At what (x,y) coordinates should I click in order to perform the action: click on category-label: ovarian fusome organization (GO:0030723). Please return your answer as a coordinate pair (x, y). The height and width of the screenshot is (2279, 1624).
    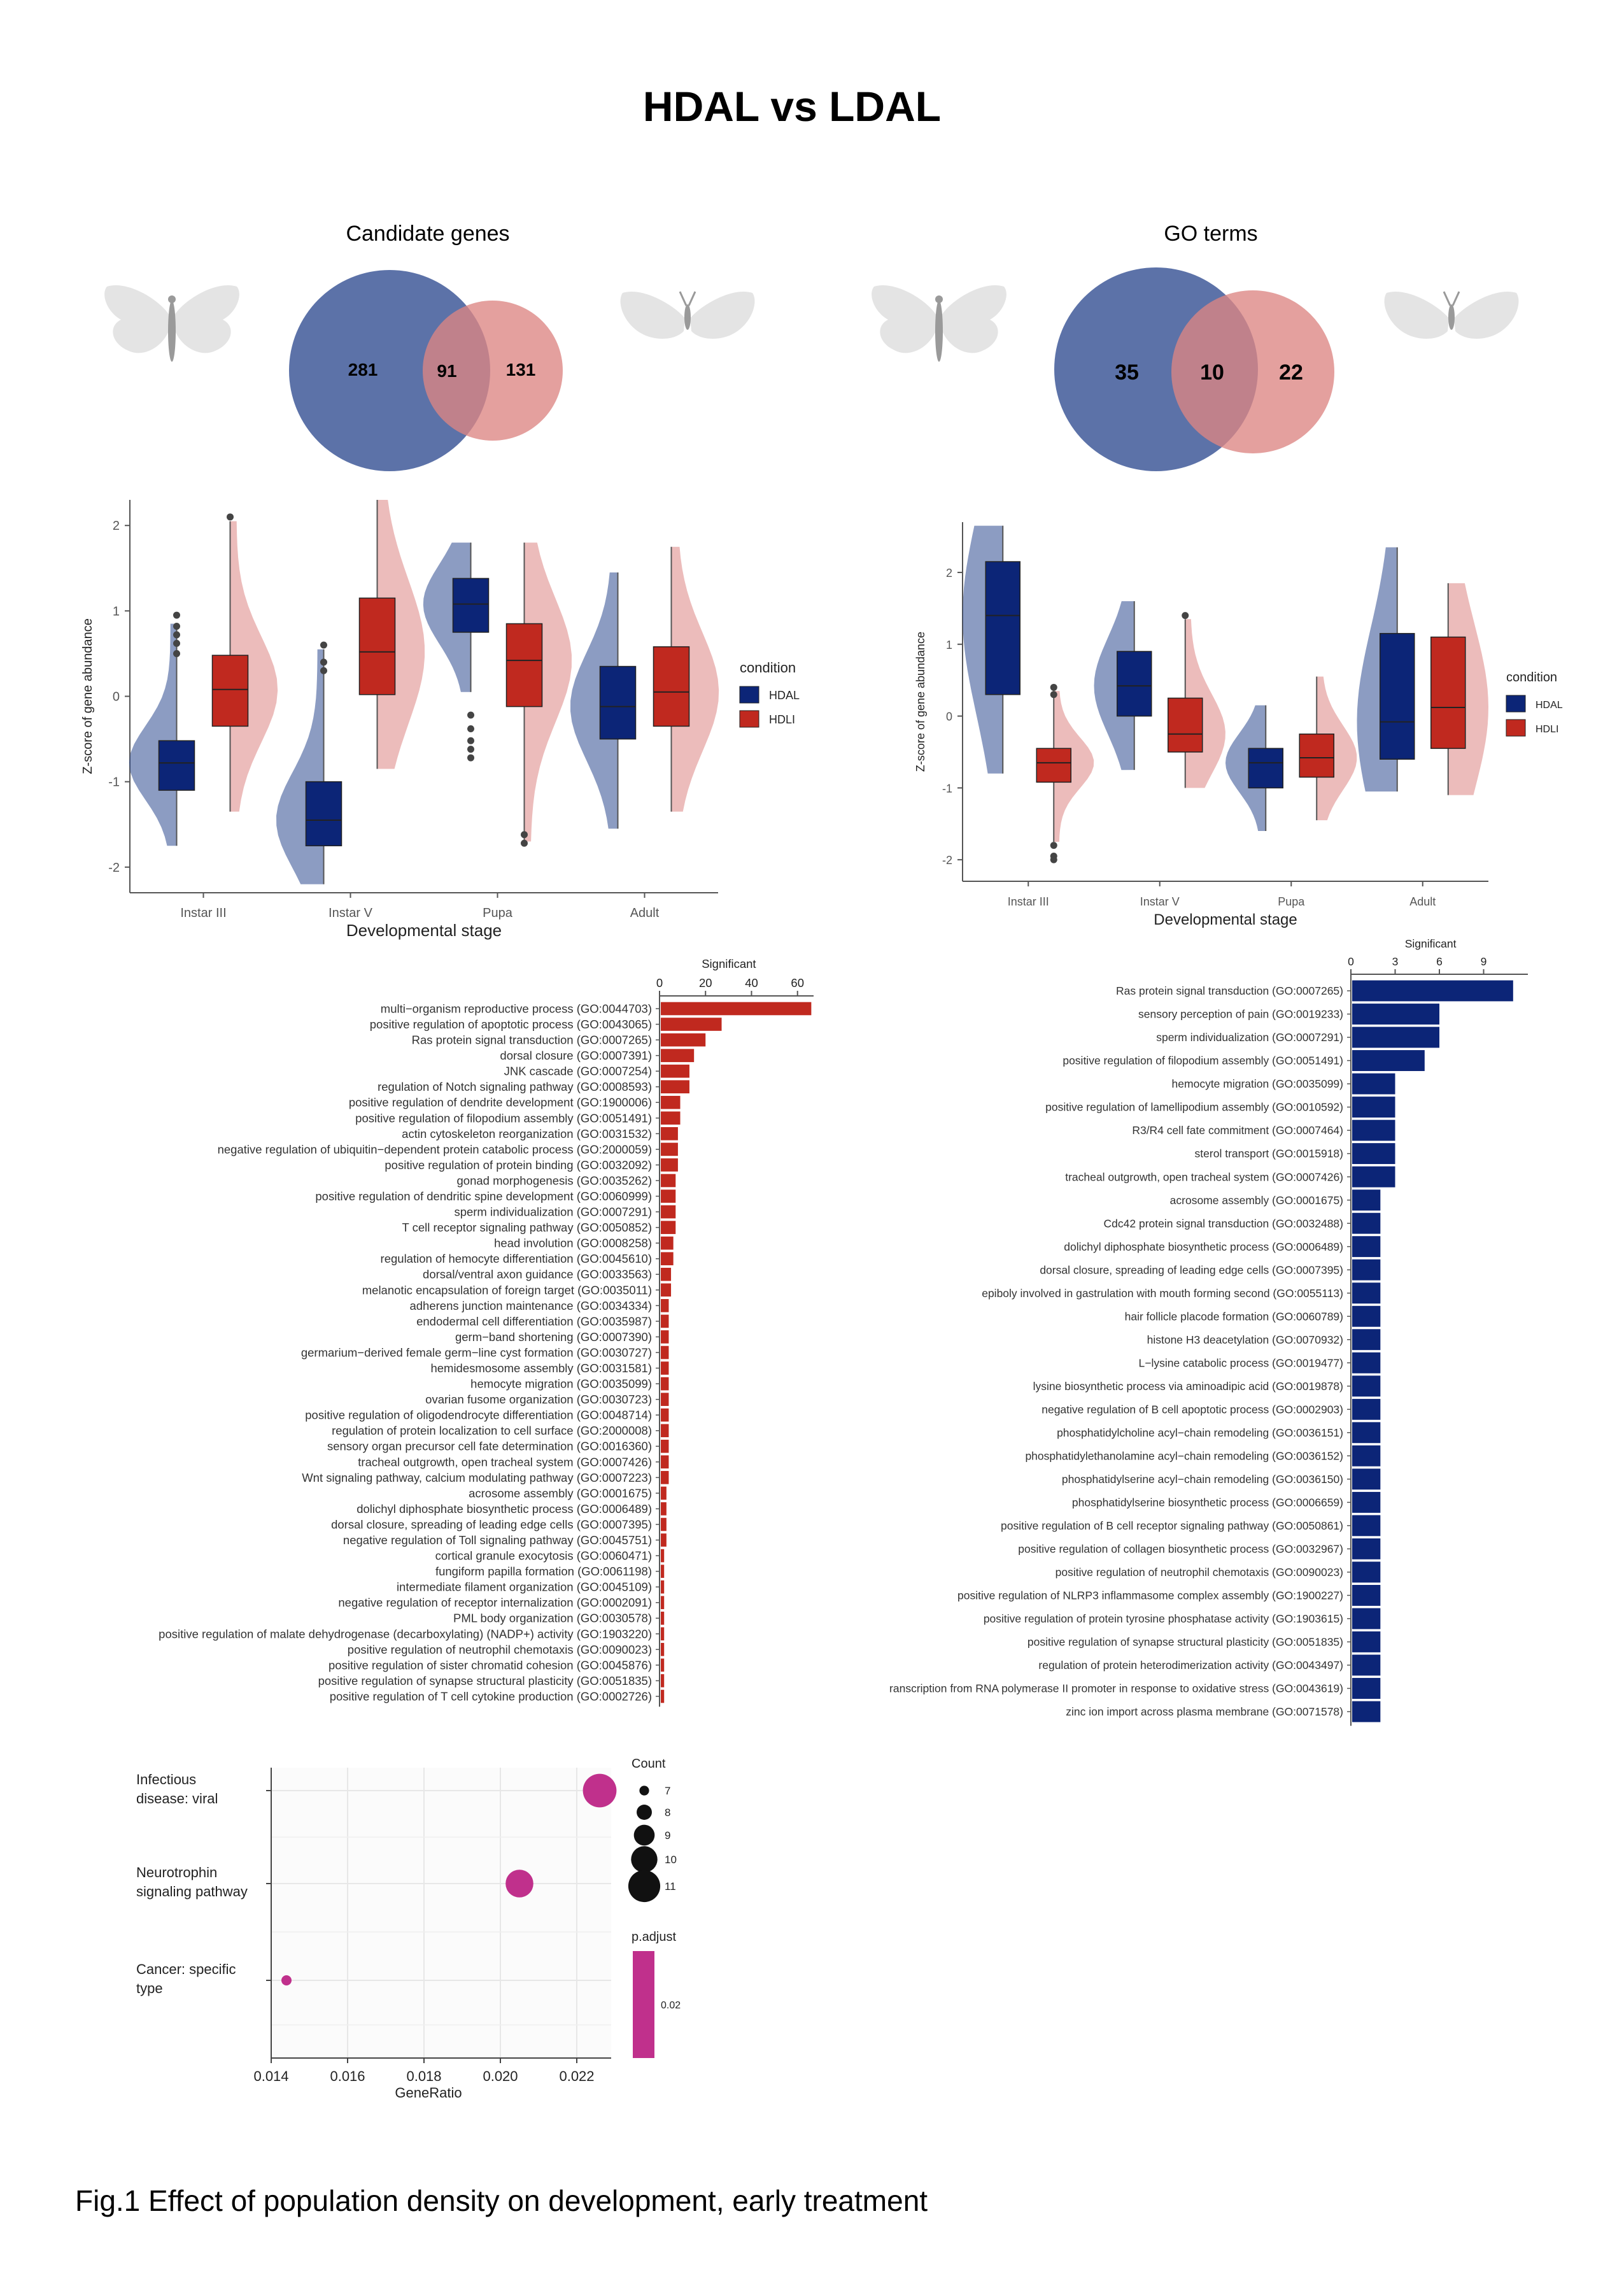
    Looking at the image, I should click on (538, 1399).